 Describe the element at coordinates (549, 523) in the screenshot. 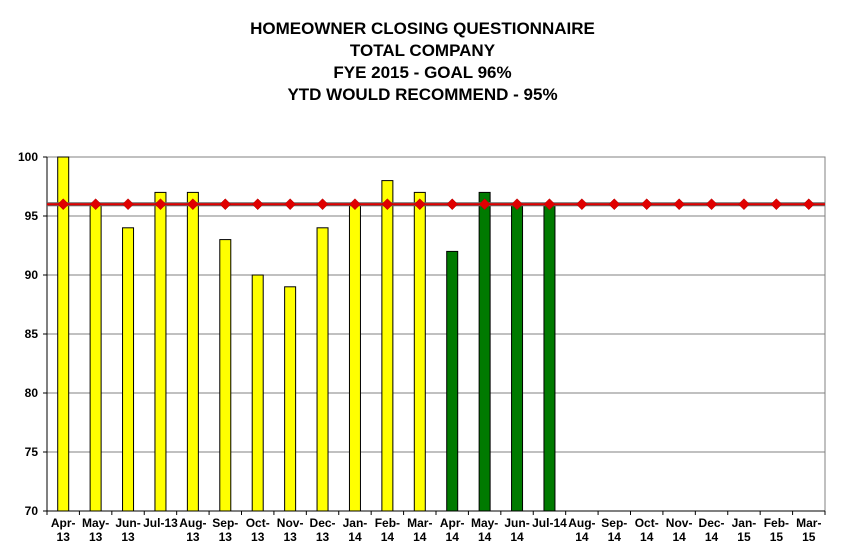

I see `x-tick-label: Jul-14` at that location.